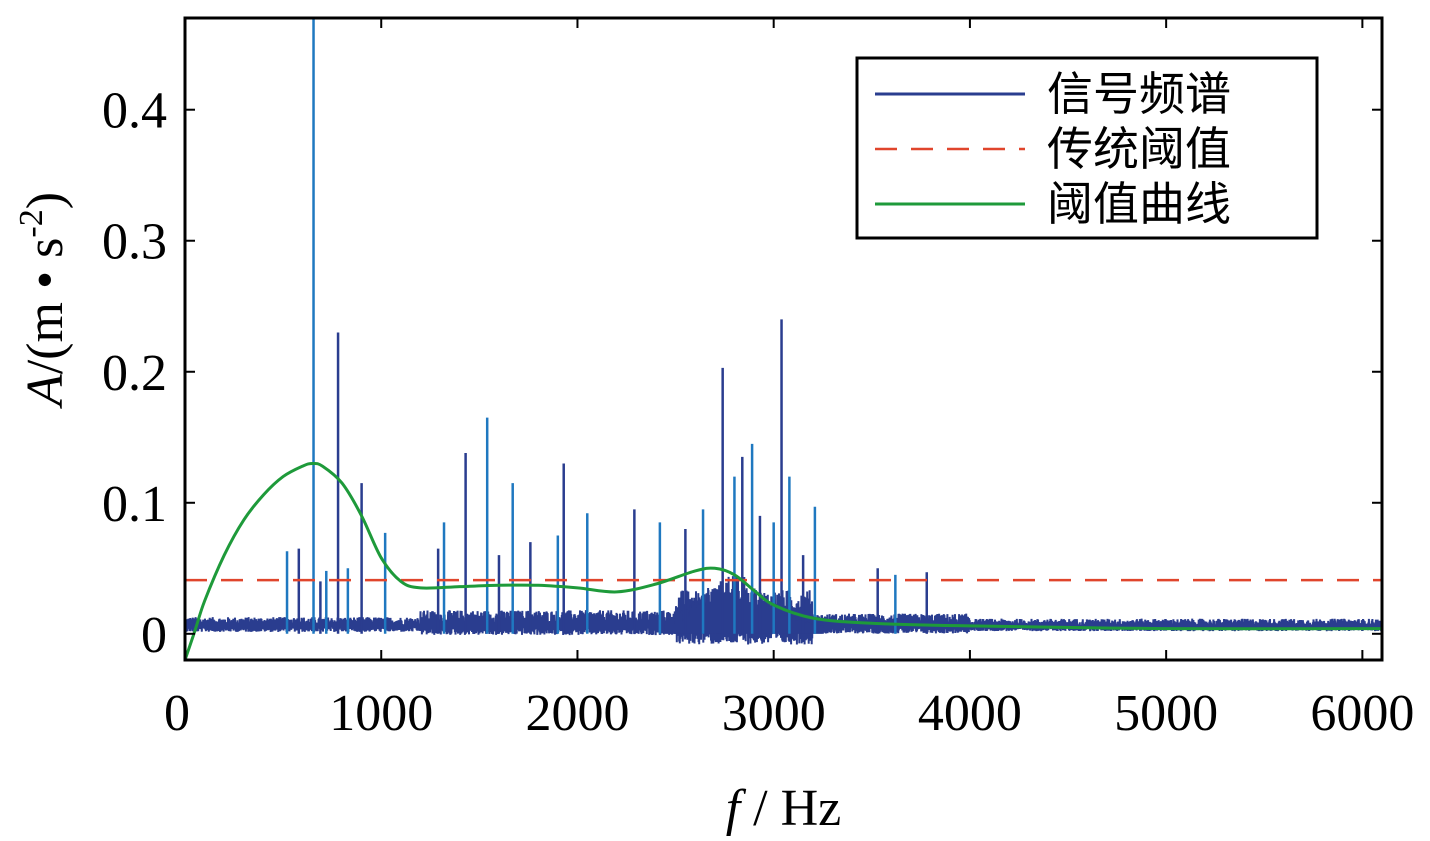 The height and width of the screenshot is (841, 1430). What do you see at coordinates (1166, 713) in the screenshot?
I see `x-tick-label: 5000` at bounding box center [1166, 713].